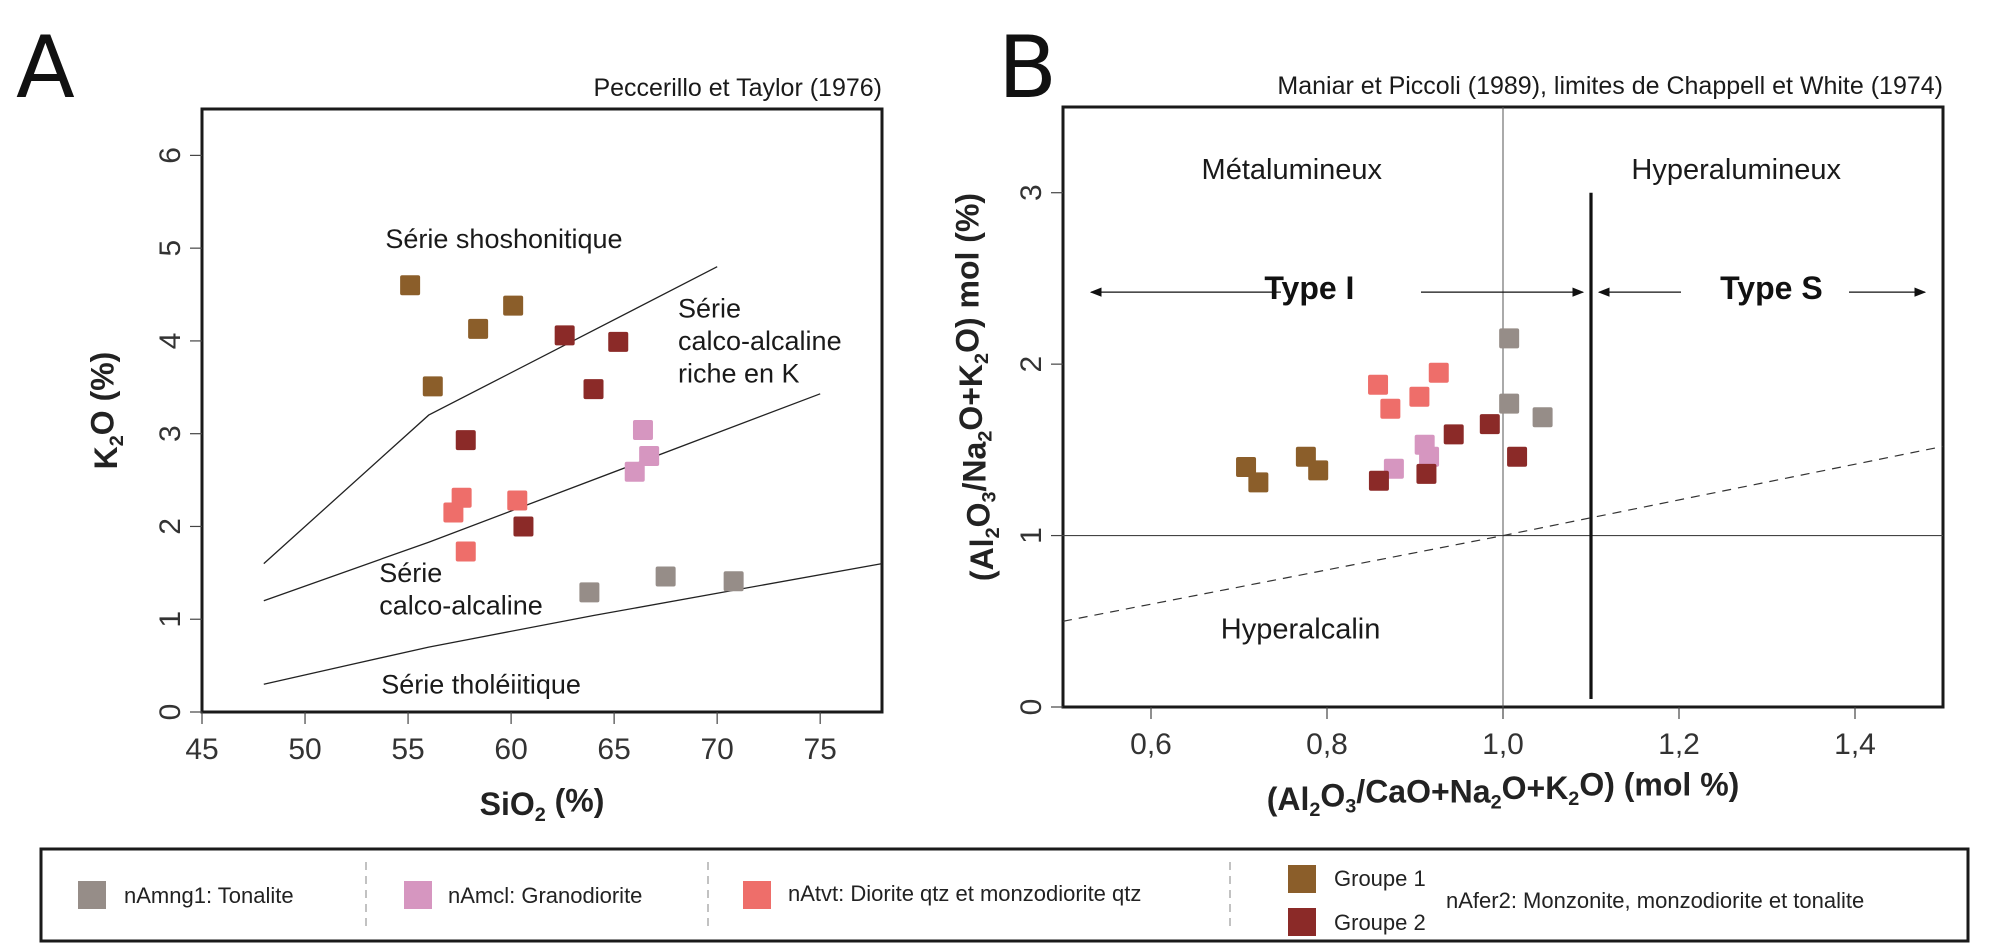 The width and height of the screenshot is (1999, 952). I want to click on y-axis-label: K2O (%), so click(106, 411).